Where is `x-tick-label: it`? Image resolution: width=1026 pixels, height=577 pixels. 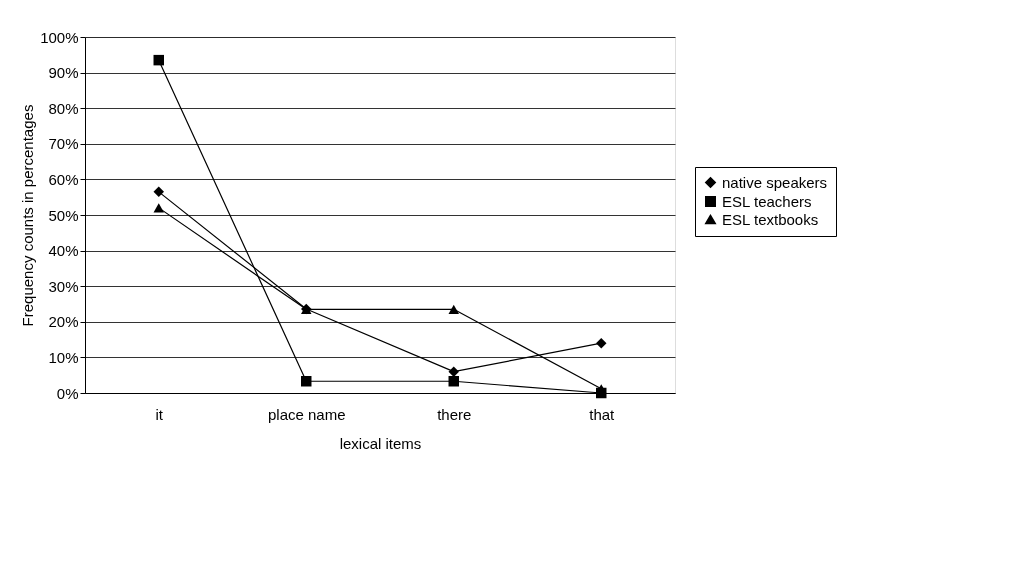 x-tick-label: it is located at coordinates (159, 414).